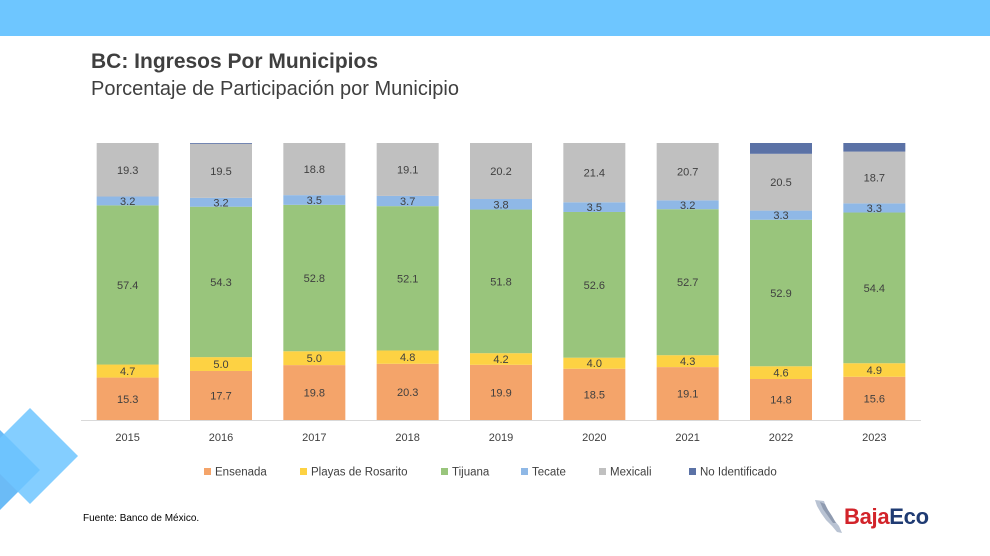 The height and width of the screenshot is (556, 990). I want to click on data-label: 52.7, so click(687, 283).